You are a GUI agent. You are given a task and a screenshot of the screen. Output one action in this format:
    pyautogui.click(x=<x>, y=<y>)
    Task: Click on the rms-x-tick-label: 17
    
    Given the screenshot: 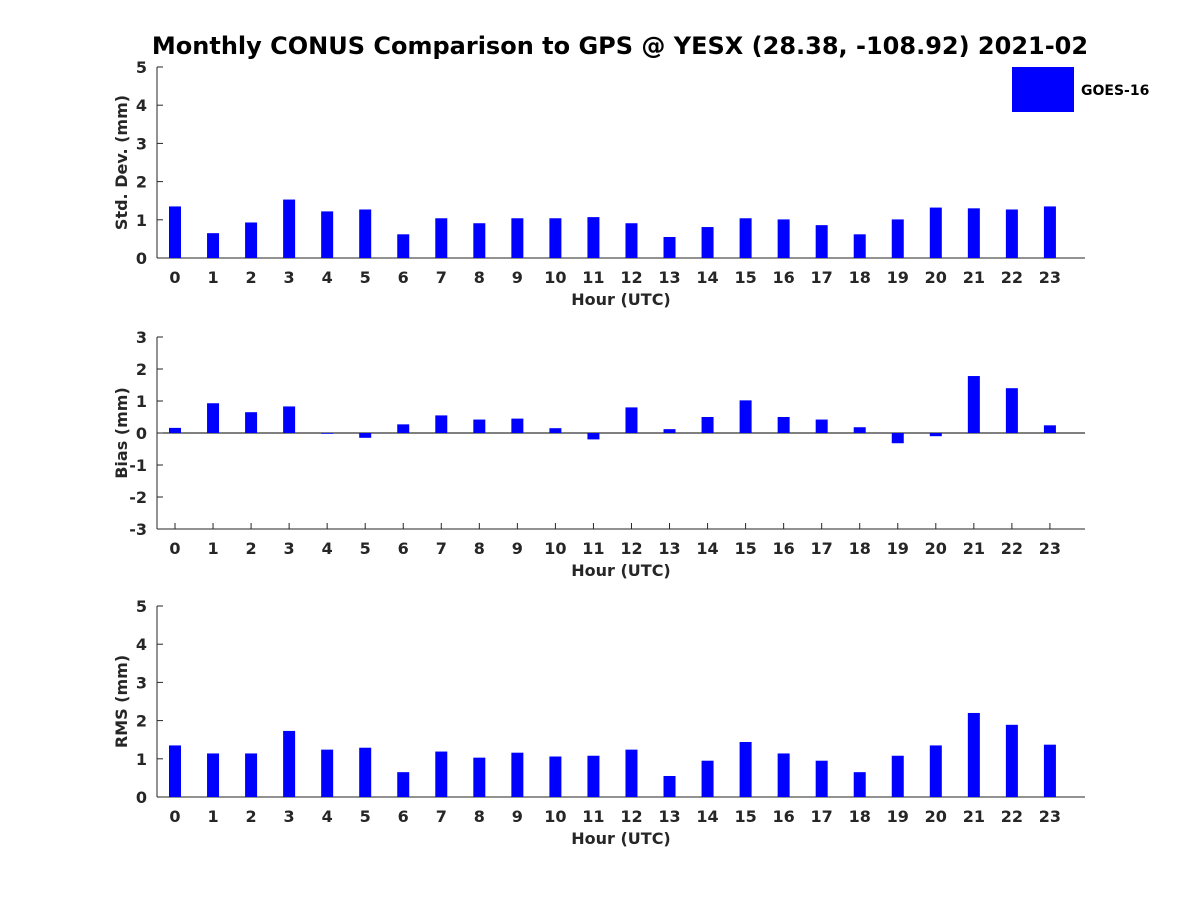 What is the action you would take?
    pyautogui.click(x=822, y=816)
    